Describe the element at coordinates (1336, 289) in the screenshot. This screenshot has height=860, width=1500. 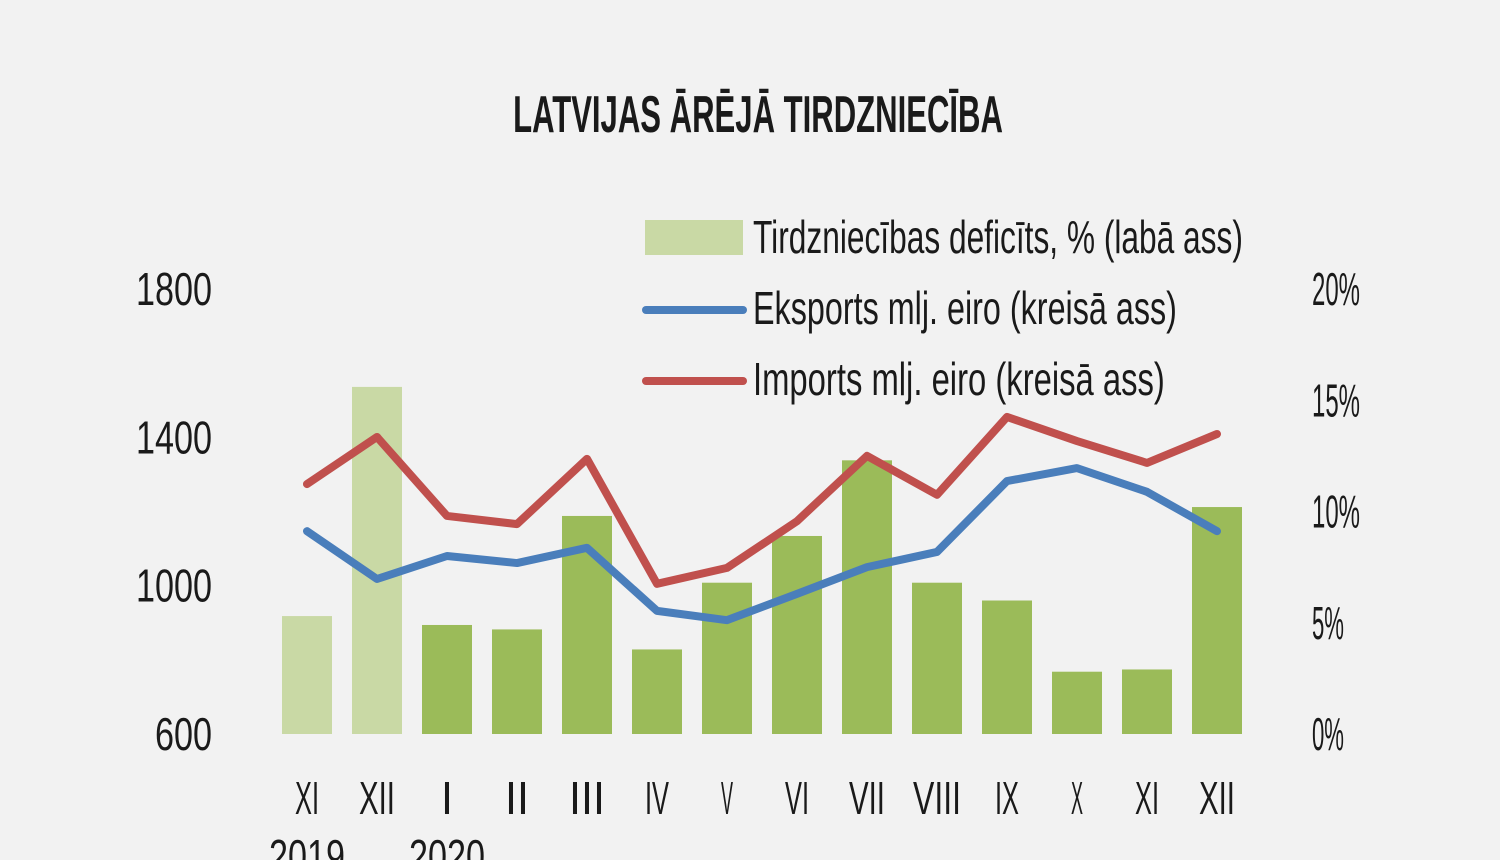
I see `right-tick-label: 20%` at that location.